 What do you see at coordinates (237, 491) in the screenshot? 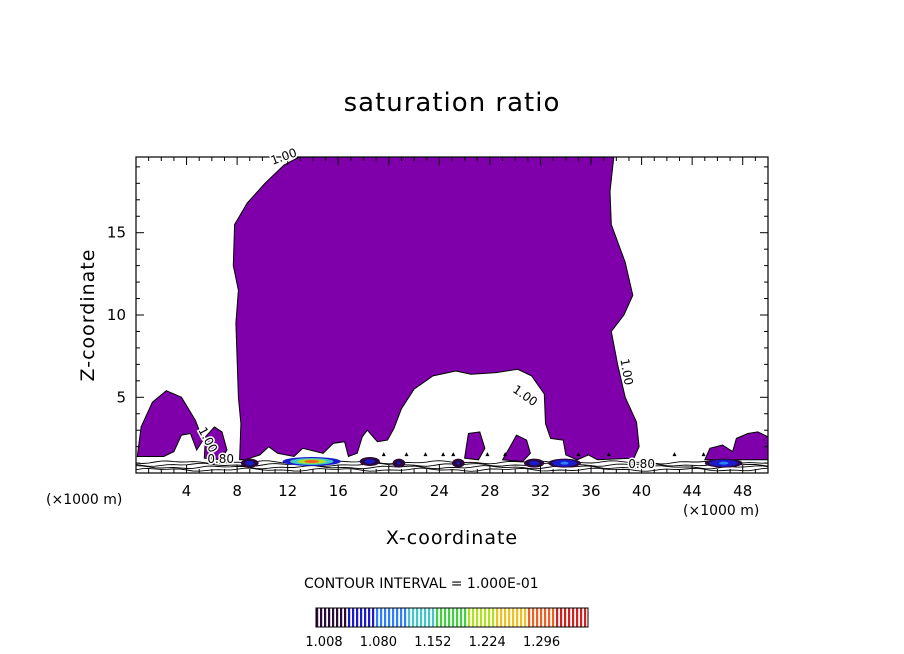
I see `x-tick-label-8: 8` at bounding box center [237, 491].